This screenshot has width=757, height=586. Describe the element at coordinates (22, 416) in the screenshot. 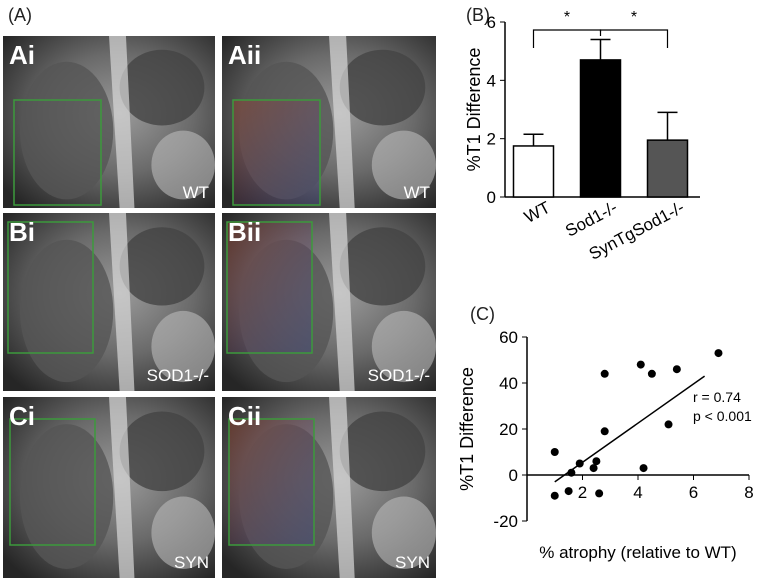

I see `image-id: Ci` at that location.